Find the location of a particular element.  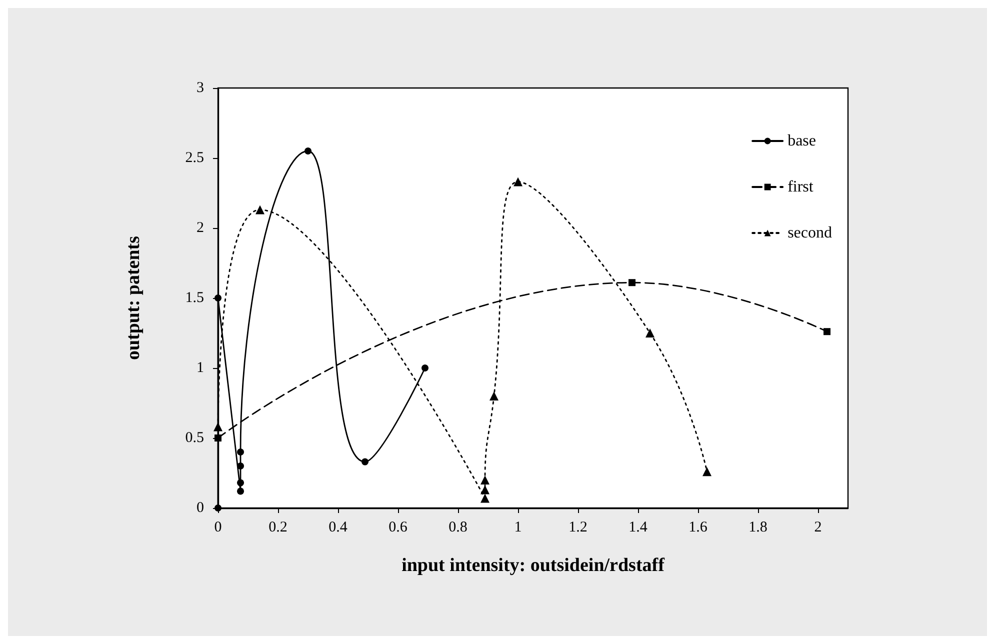

y-tick-label: 3 is located at coordinates (200, 88).